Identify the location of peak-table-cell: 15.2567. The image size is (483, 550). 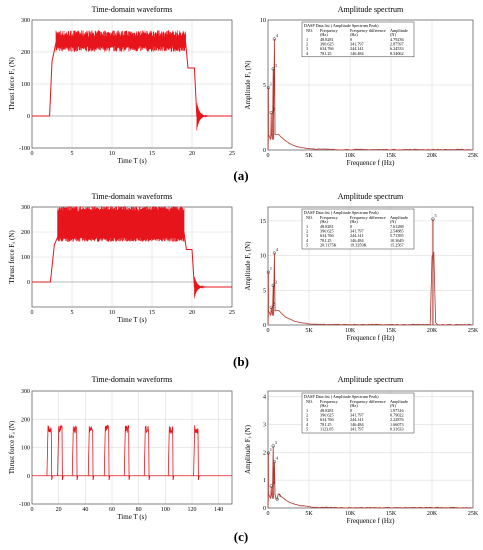
(397, 244).